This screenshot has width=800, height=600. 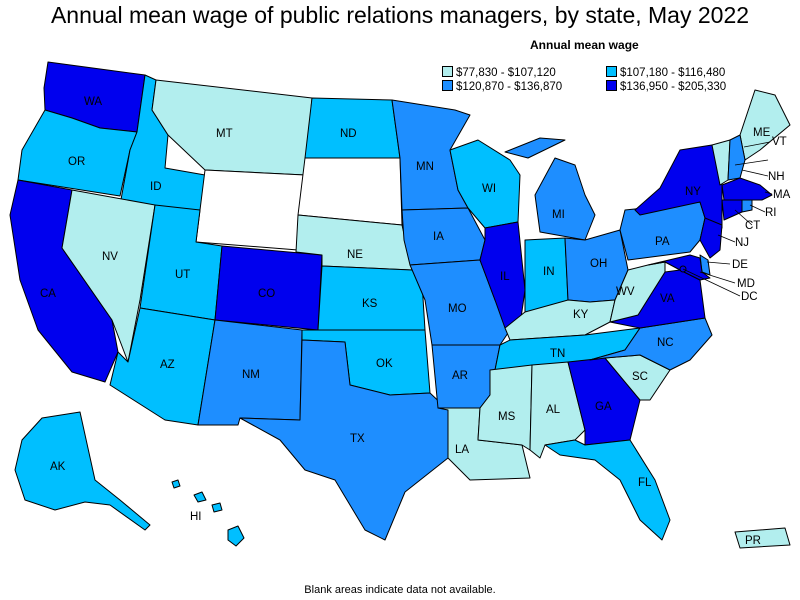 I want to click on state-FL: FL, so click(x=607, y=490).